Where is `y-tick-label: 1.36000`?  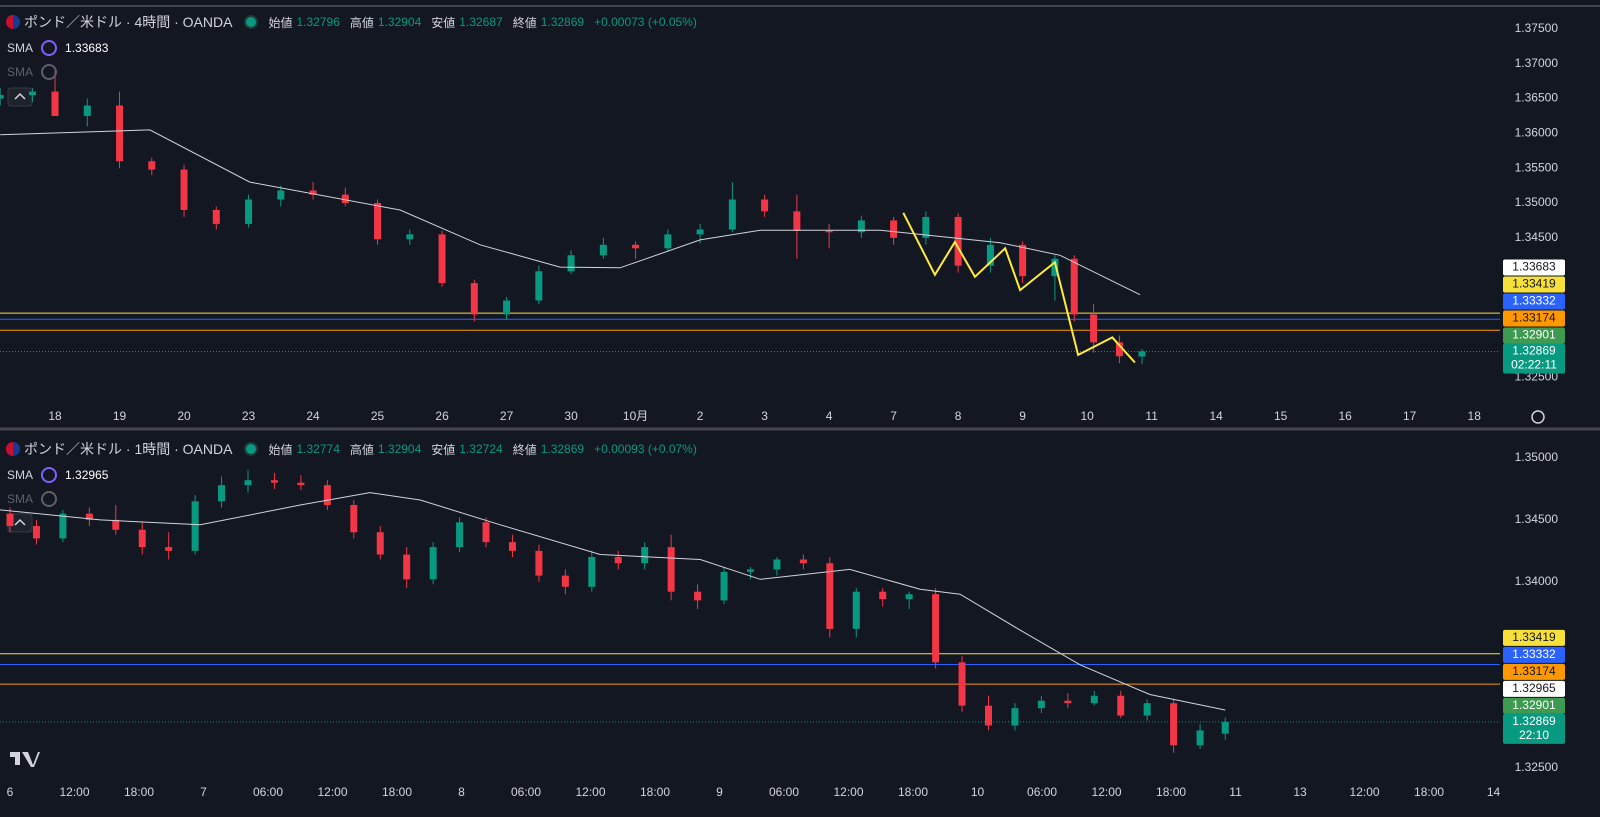
y-tick-label: 1.36000 is located at coordinates (1537, 133).